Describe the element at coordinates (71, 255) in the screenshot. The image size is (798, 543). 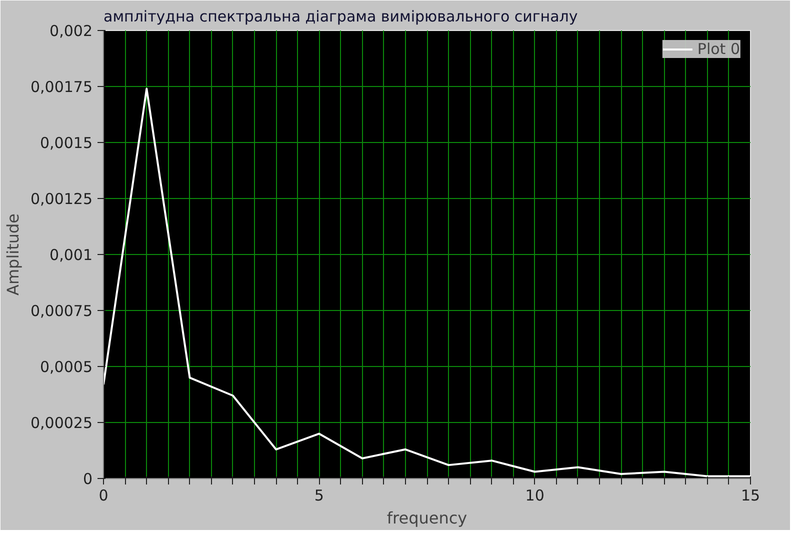
I see `y-tick-label: 0,001` at that location.